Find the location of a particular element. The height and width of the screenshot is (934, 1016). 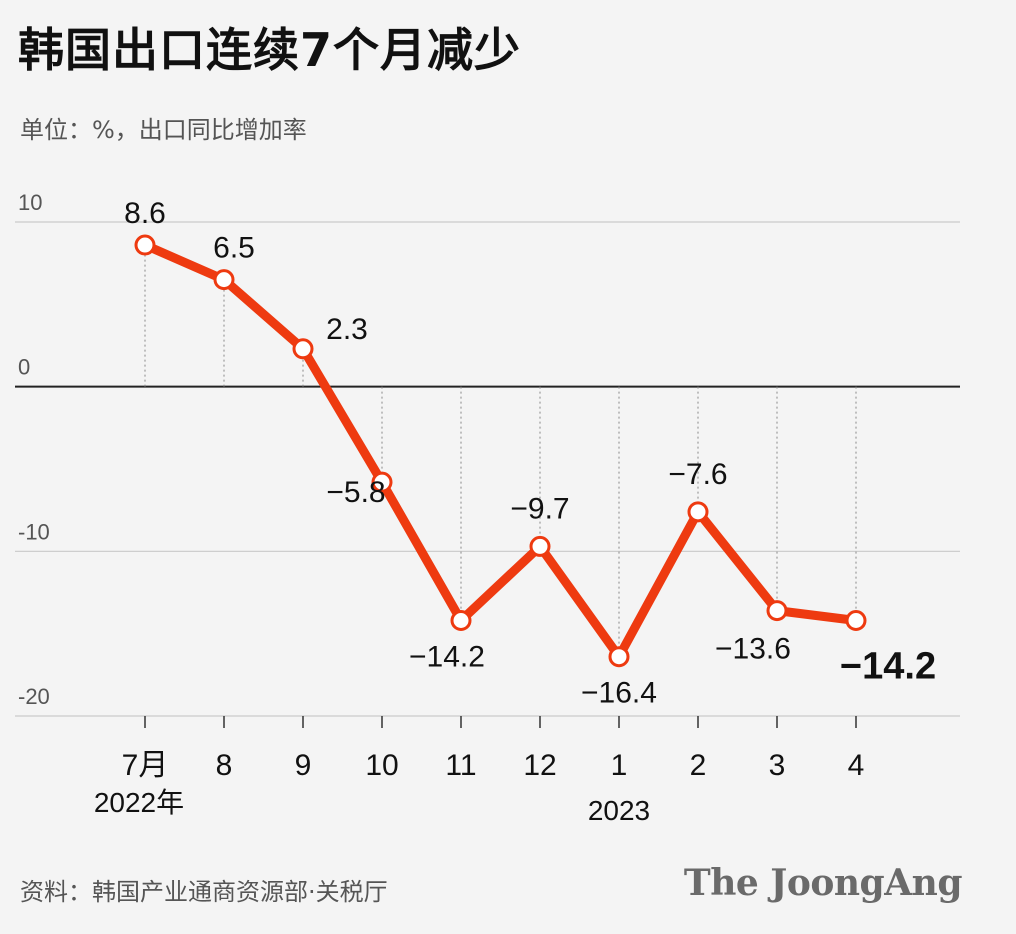

brand-logo: The JoongAng is located at coordinates (823, 883).